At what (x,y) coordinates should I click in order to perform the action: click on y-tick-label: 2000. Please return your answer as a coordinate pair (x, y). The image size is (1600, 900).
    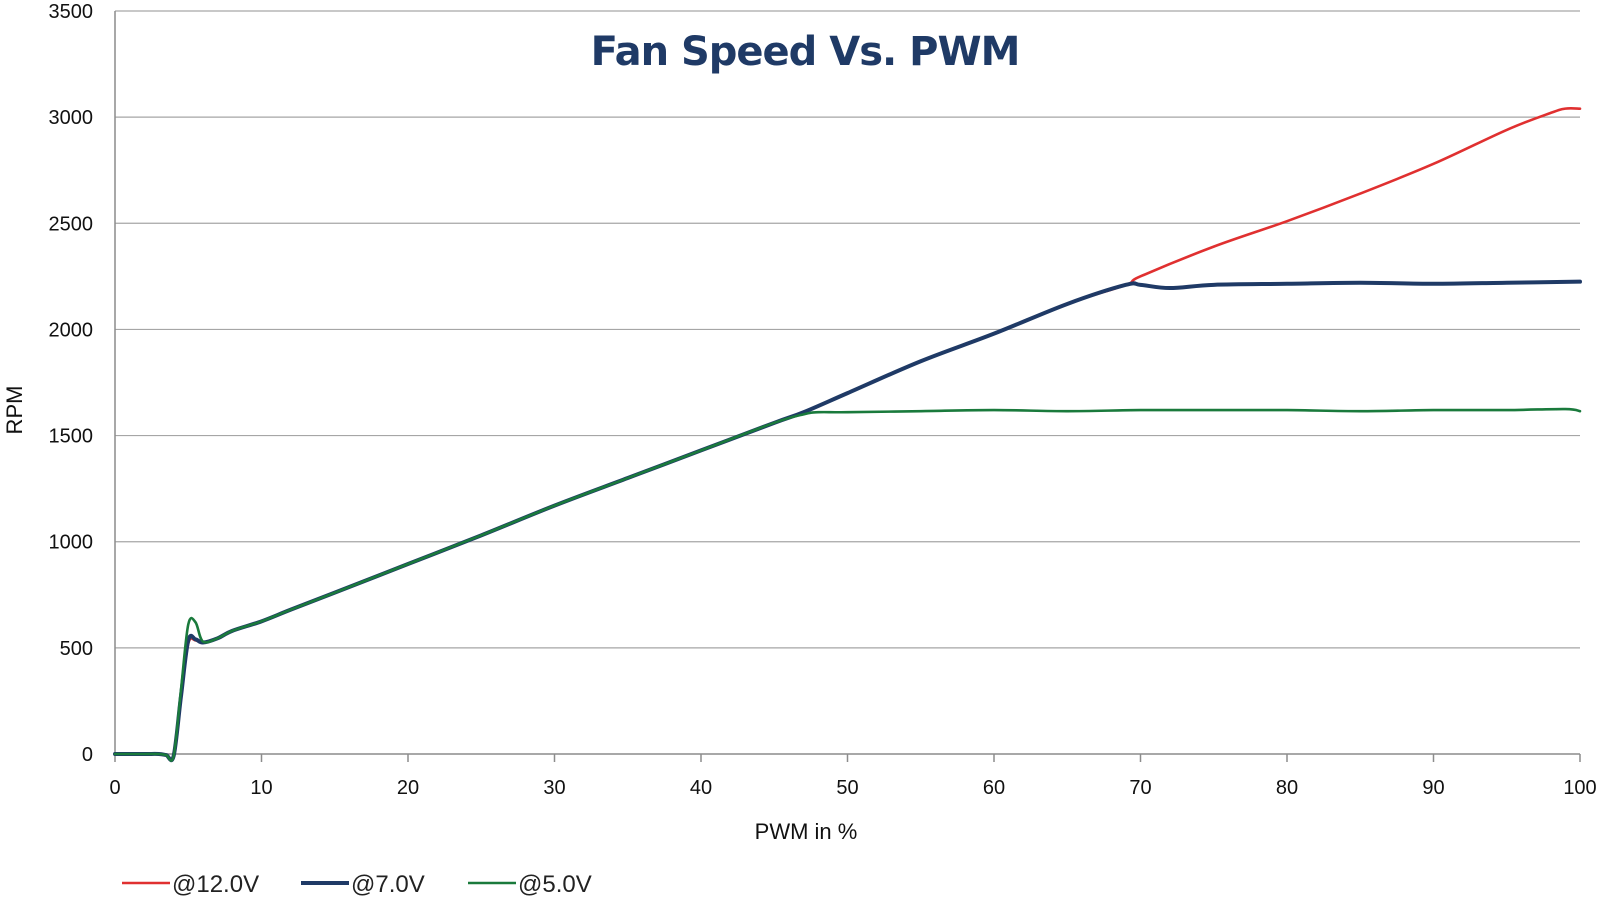
    Looking at the image, I should click on (71, 330).